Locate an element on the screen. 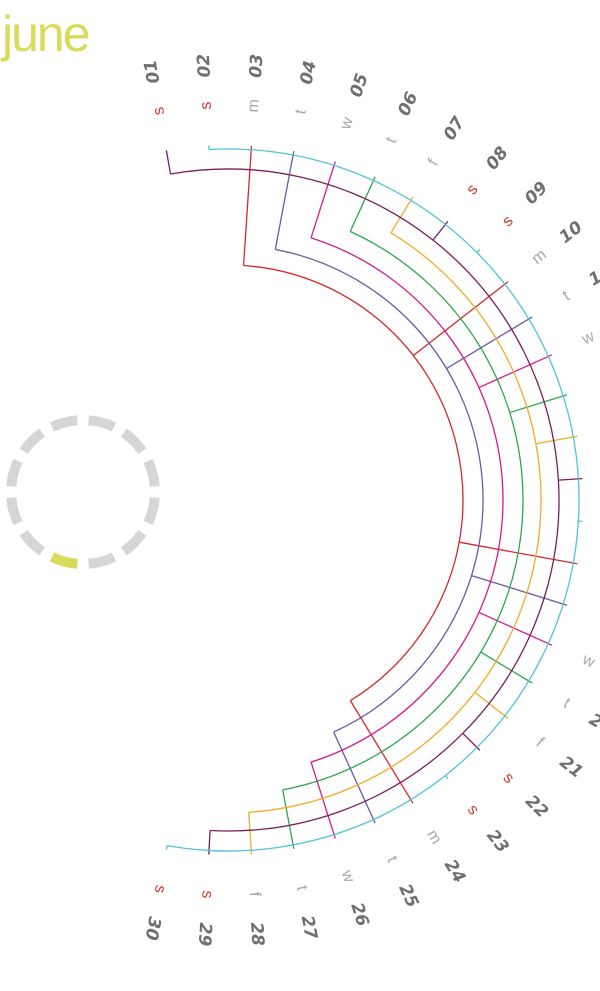  day-number-02: 02 is located at coordinates (204, 65).